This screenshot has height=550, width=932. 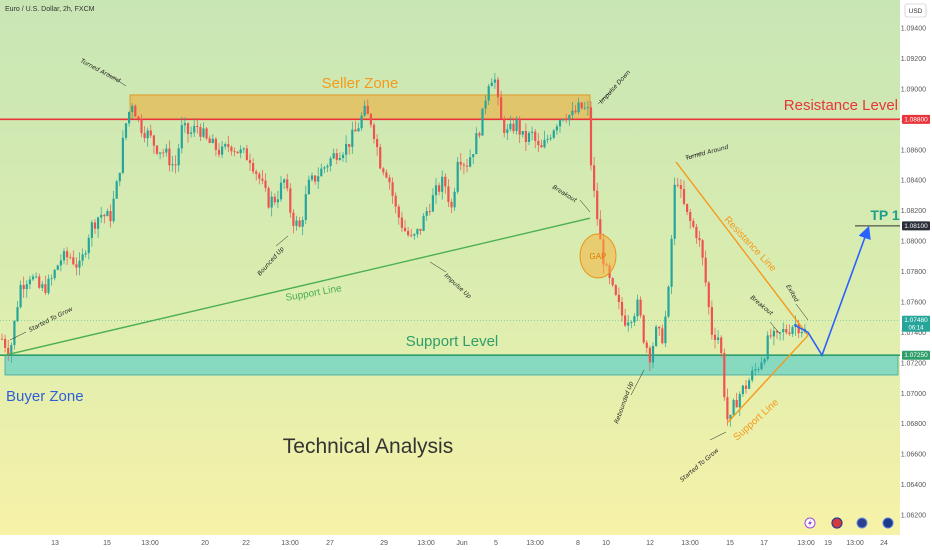 I want to click on us-flag-icon, so click(x=837, y=523).